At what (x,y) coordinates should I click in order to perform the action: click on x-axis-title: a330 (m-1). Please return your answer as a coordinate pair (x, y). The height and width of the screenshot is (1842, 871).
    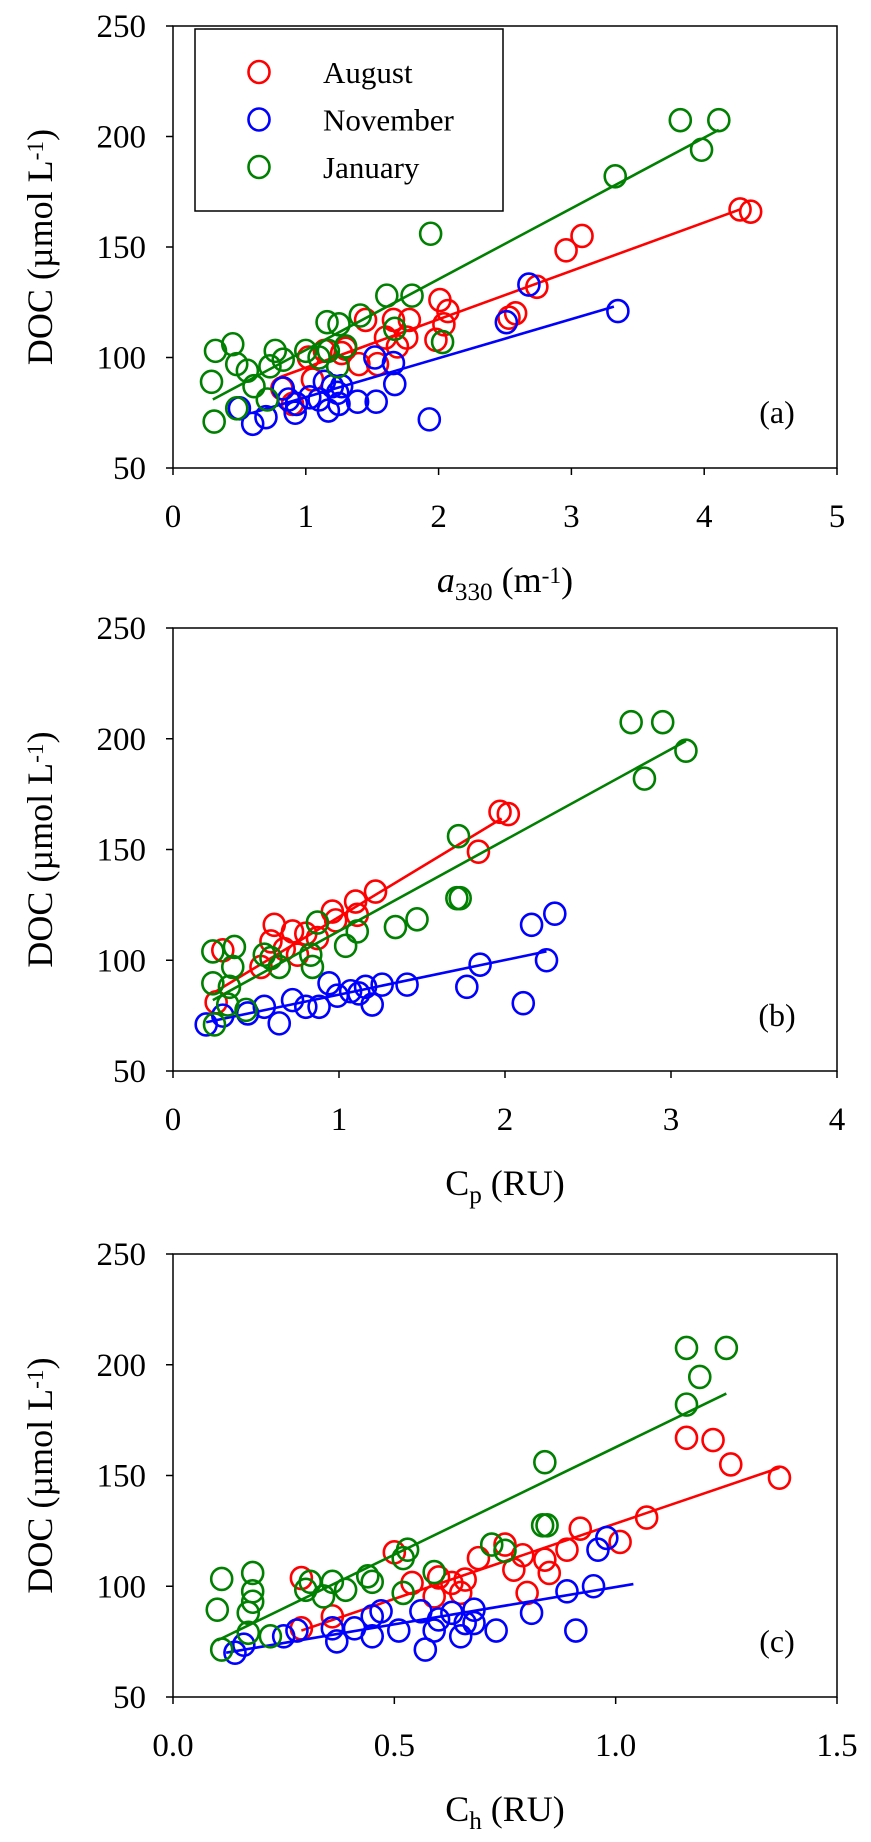
    Looking at the image, I should click on (505, 583).